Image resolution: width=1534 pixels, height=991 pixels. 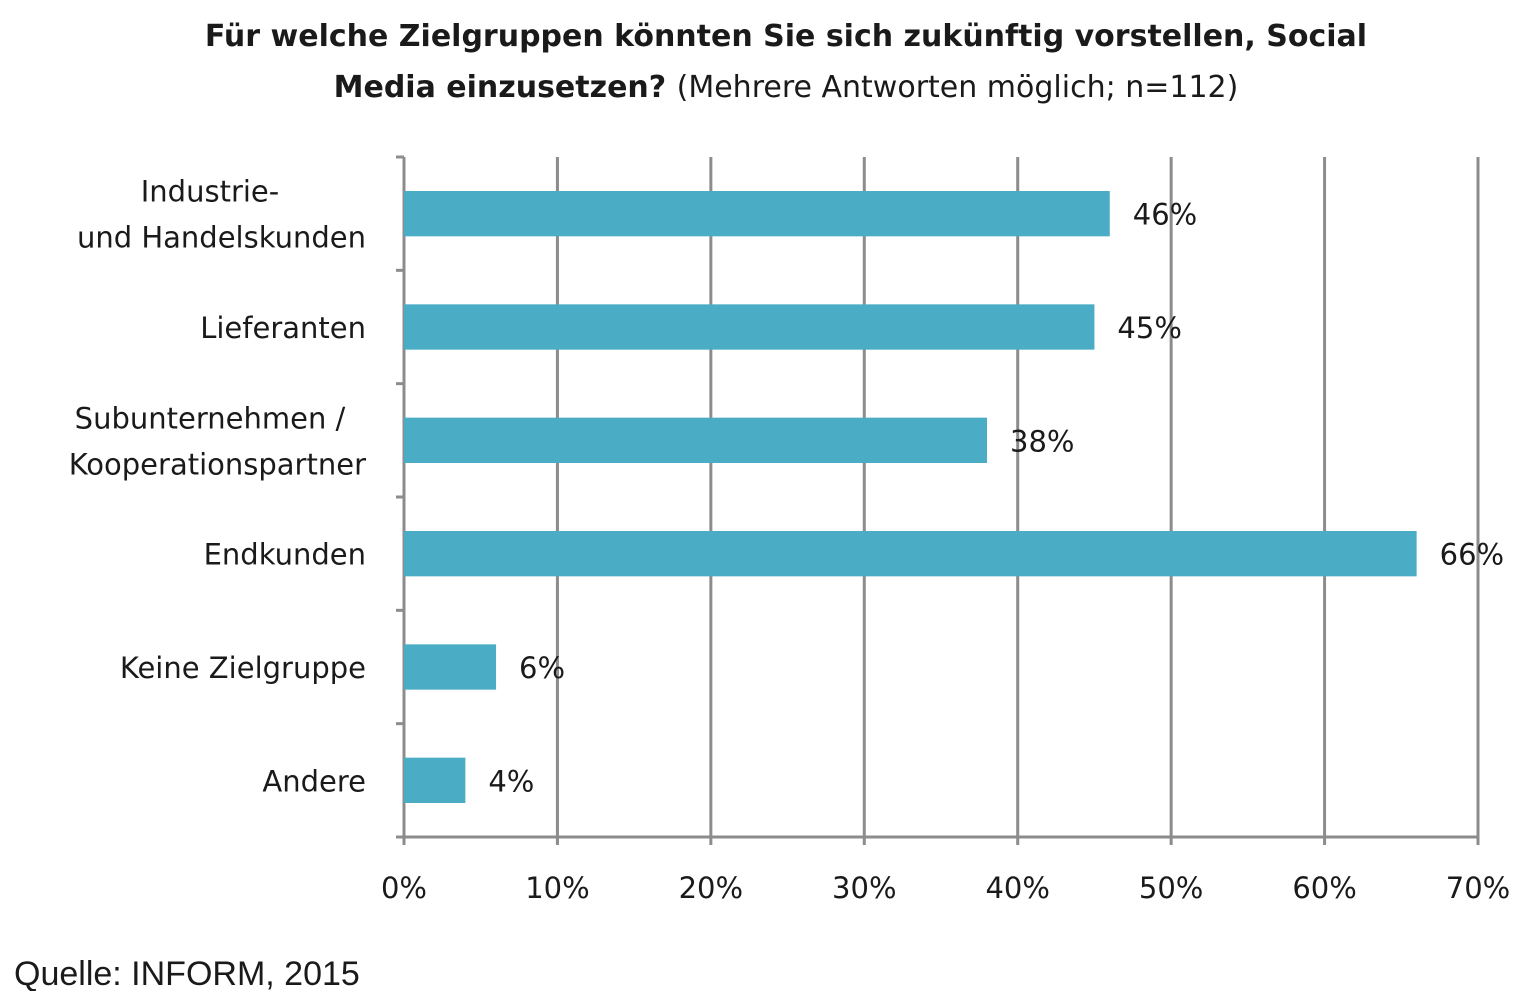 I want to click on category-label-line: und Handelskunden, so click(x=221, y=238).